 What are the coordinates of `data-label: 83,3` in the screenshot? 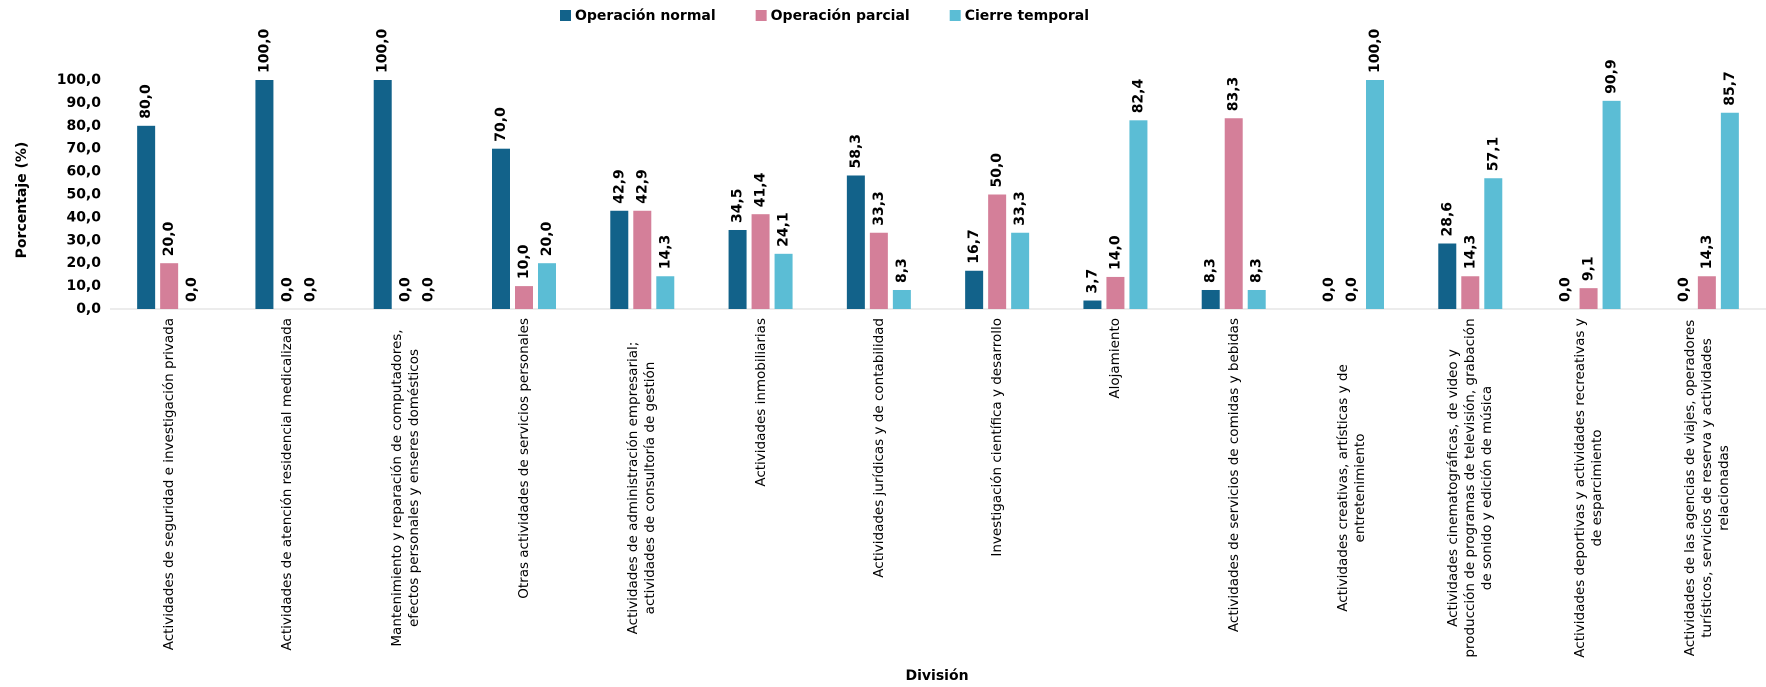 It's located at (1234, 94).